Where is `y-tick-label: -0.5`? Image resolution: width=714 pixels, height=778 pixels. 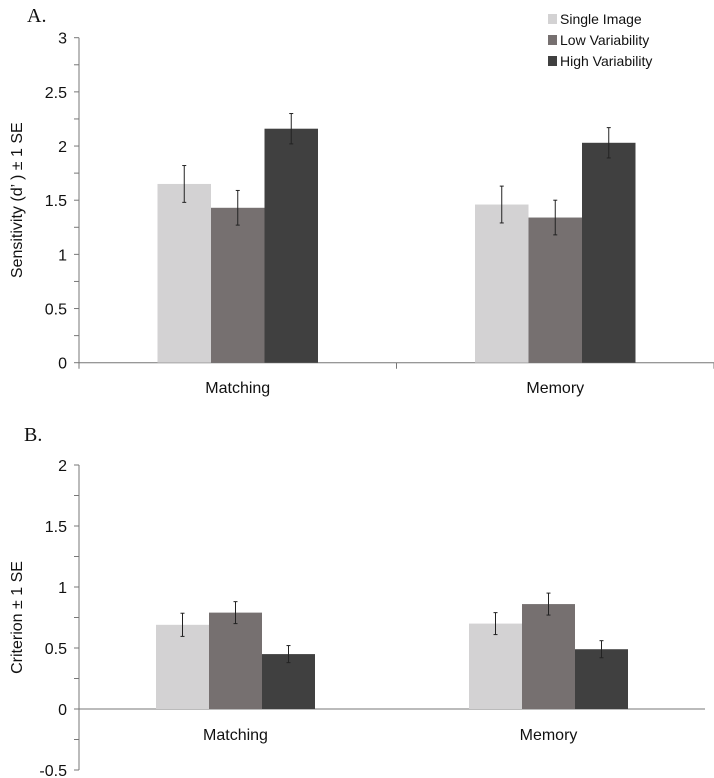
y-tick-label: -0.5 is located at coordinates (53, 770).